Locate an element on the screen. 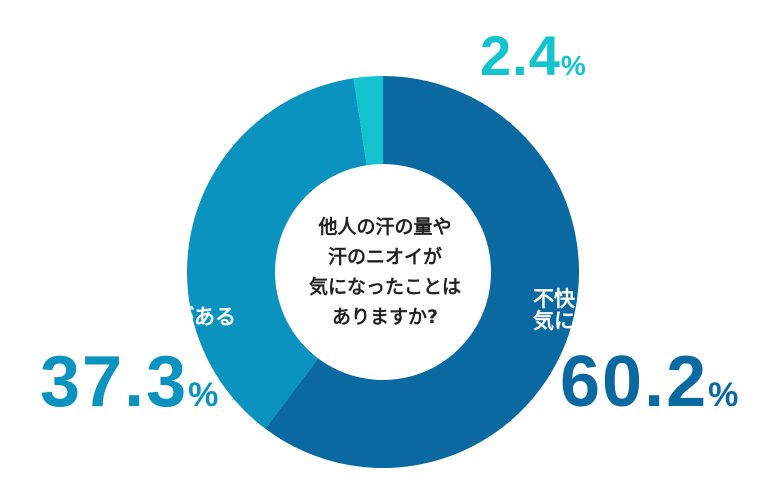 The image size is (763, 486). slice-label-line: 気になったことがある is located at coordinates (131, 317).